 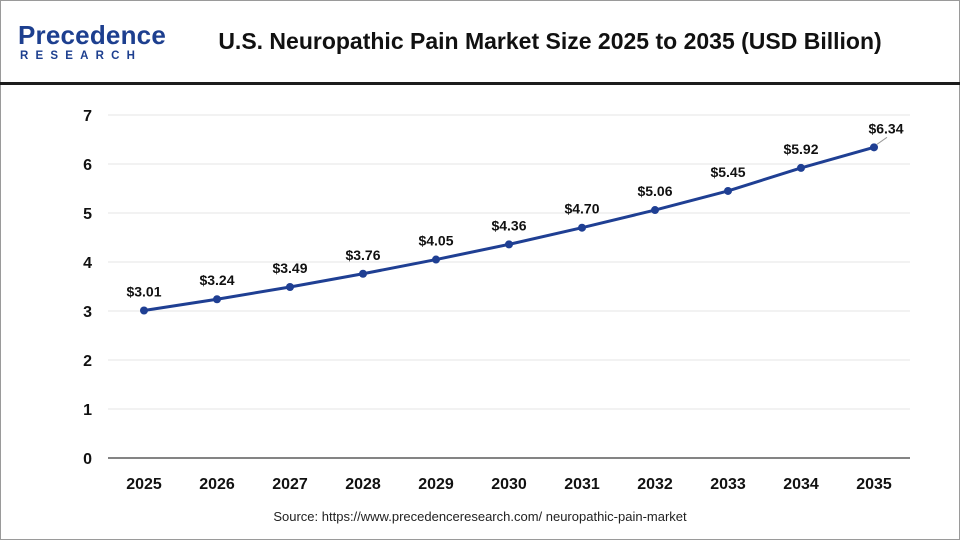 What do you see at coordinates (480, 83) in the screenshot?
I see `header-divider` at bounding box center [480, 83].